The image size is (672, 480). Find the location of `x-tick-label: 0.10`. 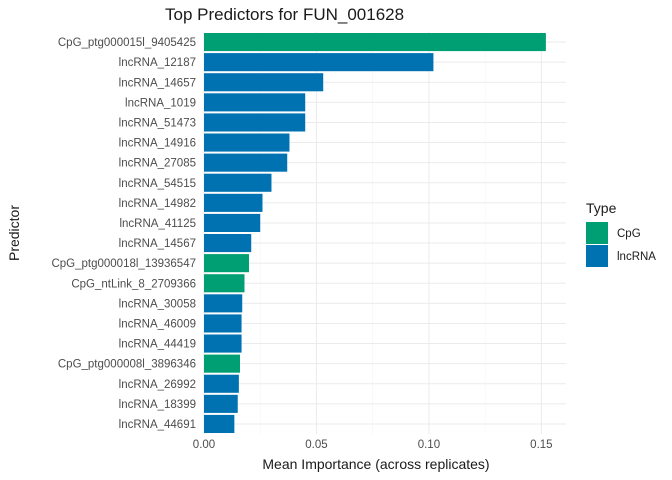

x-tick-label: 0.10 is located at coordinates (429, 445).